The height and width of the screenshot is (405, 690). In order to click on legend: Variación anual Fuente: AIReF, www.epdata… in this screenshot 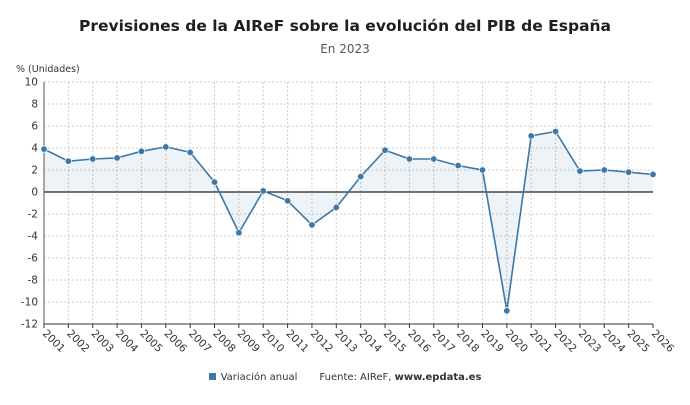, I will do `click(345, 377)`.